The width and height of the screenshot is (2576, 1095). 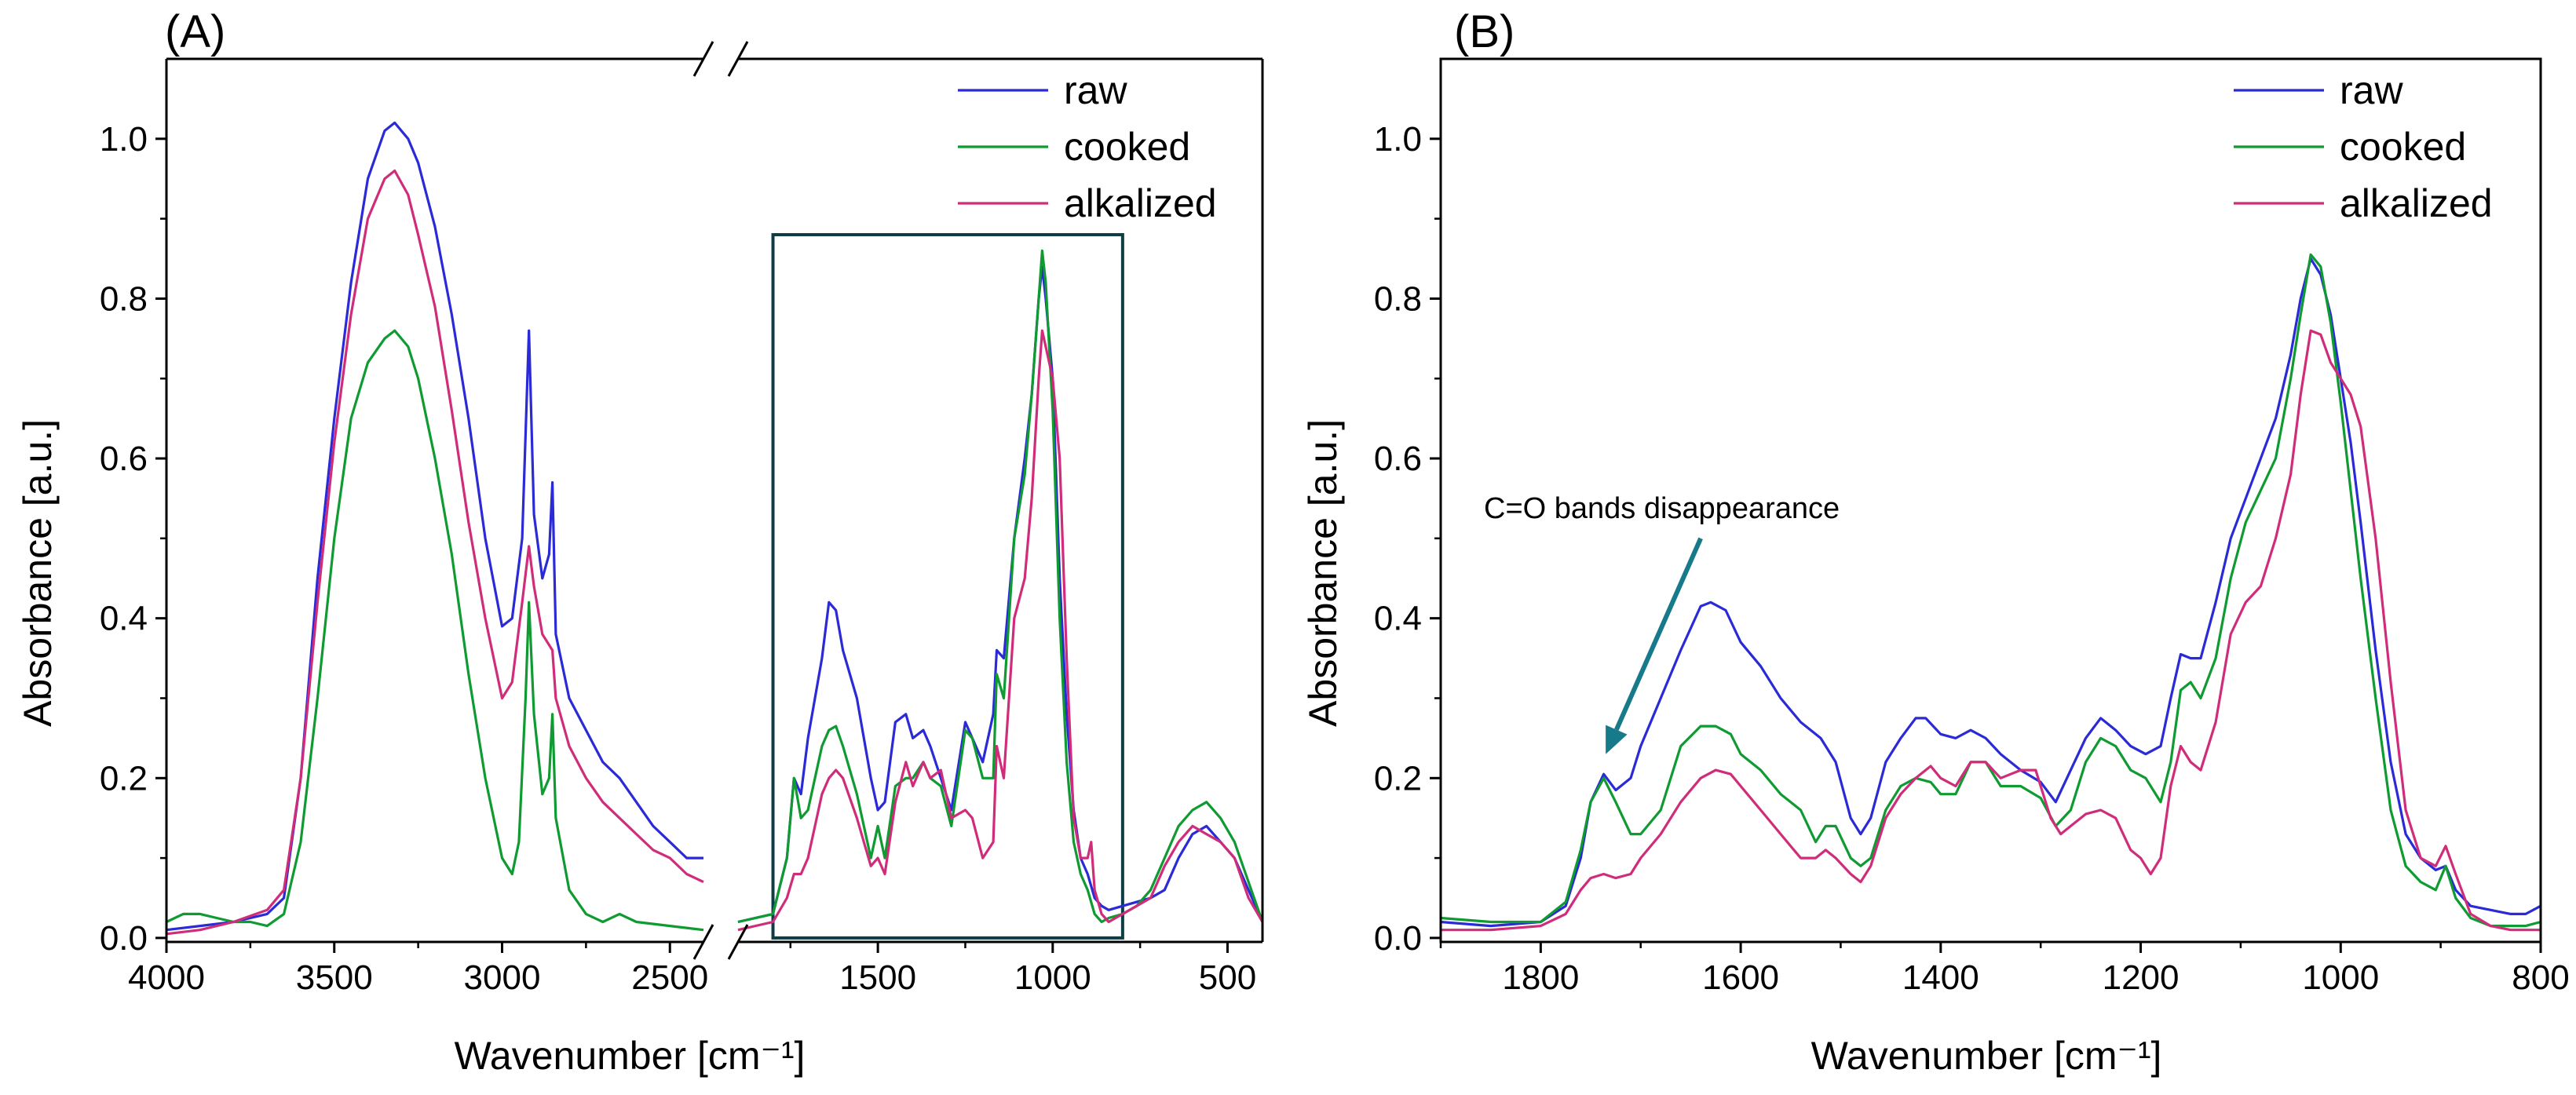 What do you see at coordinates (1398, 778) in the screenshot?
I see `y-tick-label-b: 0.2` at bounding box center [1398, 778].